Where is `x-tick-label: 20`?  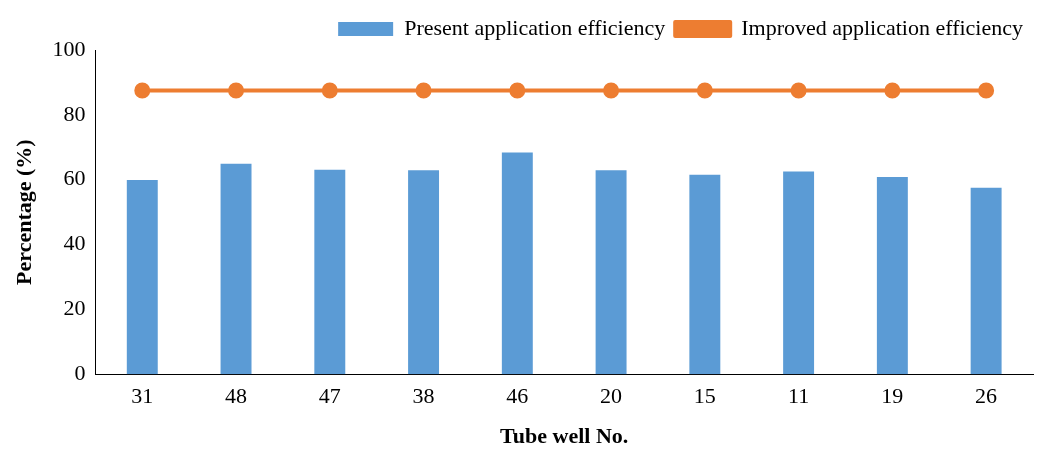
x-tick-label: 20 is located at coordinates (611, 396).